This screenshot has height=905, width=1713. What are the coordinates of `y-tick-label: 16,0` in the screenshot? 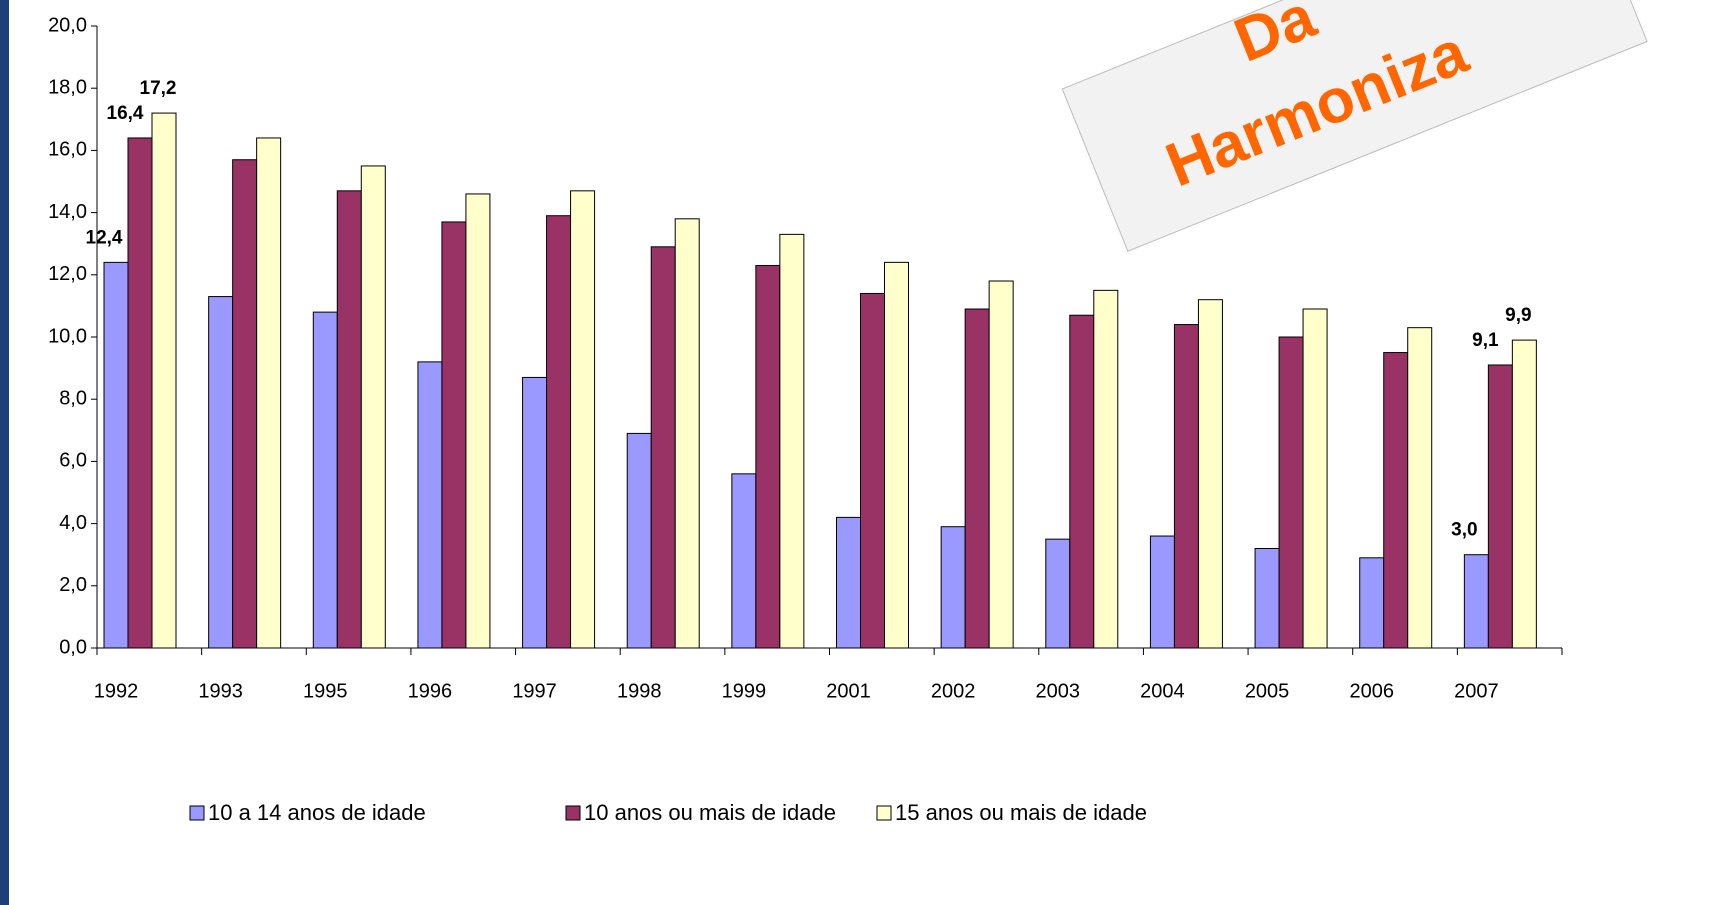 It's located at (67, 150).